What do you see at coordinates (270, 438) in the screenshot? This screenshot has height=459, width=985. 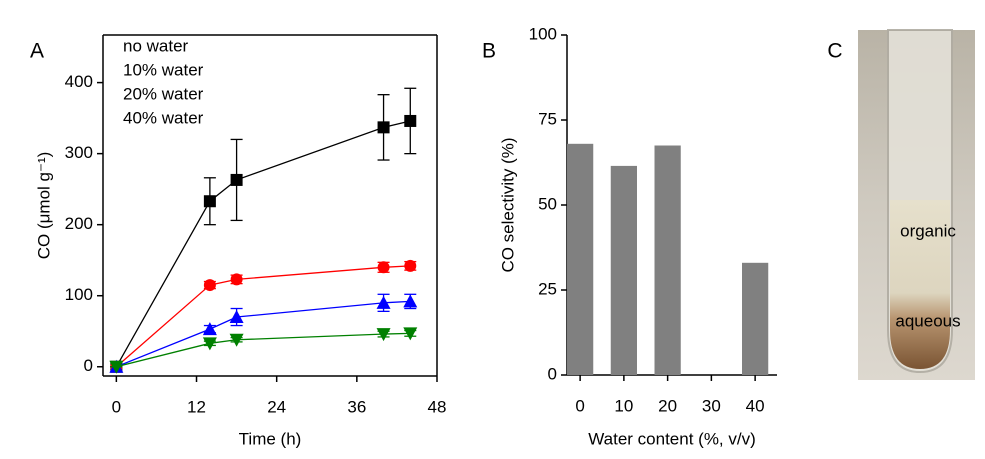 I see `x-axis-label: Time (h)` at bounding box center [270, 438].